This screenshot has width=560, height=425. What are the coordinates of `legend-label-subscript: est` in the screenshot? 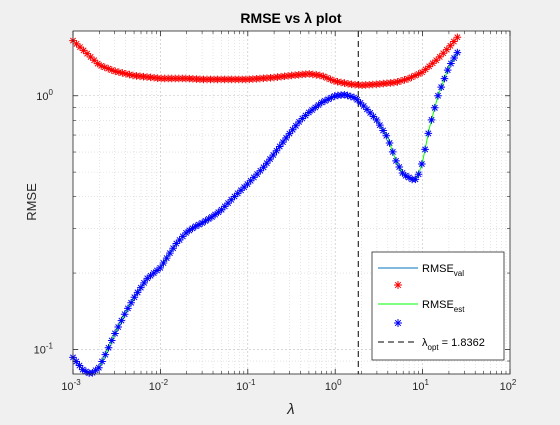 It's located at (459, 309).